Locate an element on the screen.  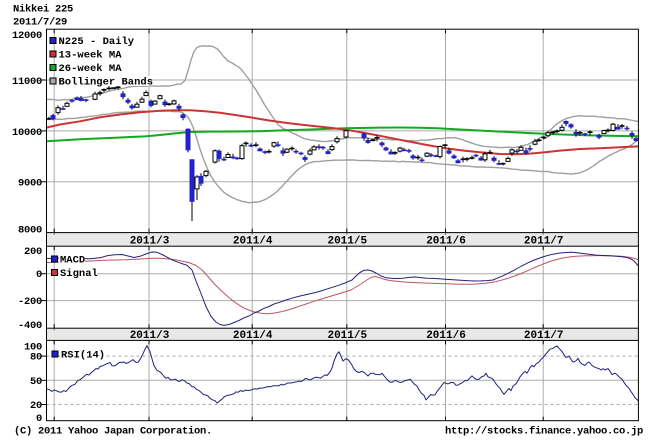
svg-text: 10000 is located at coordinates (27, 133).